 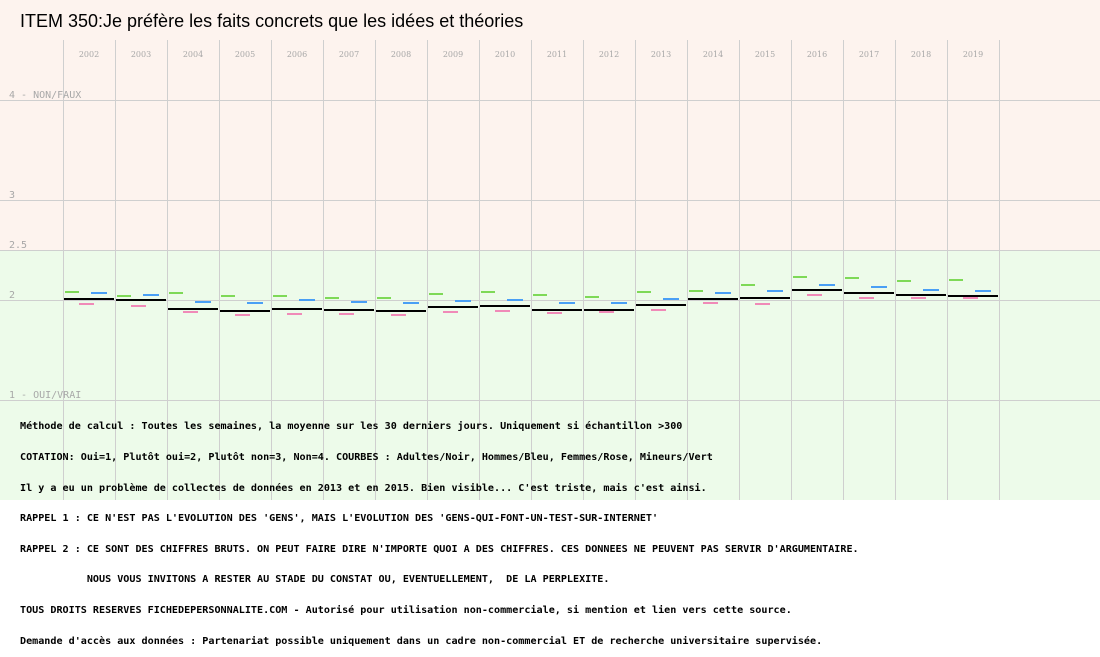 I want to click on y-tick-label: 3, so click(x=12, y=195).